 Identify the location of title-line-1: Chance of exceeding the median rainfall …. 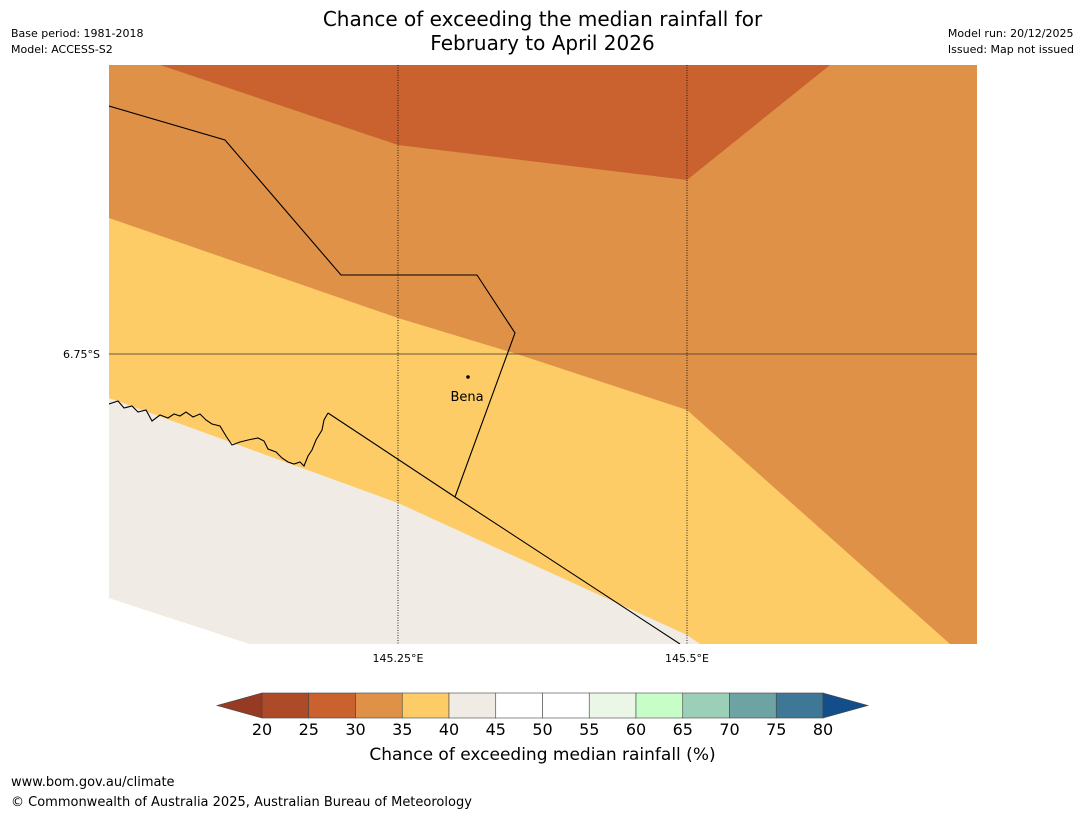
(542, 19).